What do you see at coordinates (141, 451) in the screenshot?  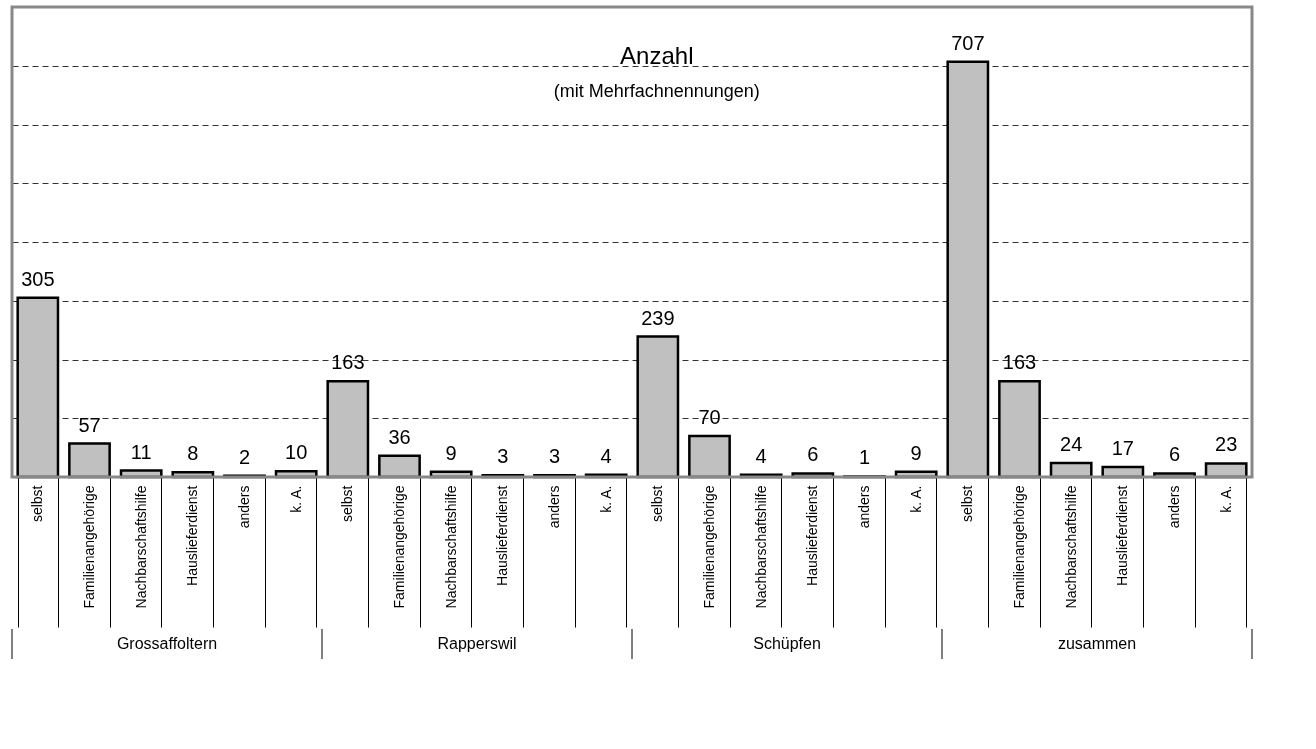 I see `data-label: 11` at bounding box center [141, 451].